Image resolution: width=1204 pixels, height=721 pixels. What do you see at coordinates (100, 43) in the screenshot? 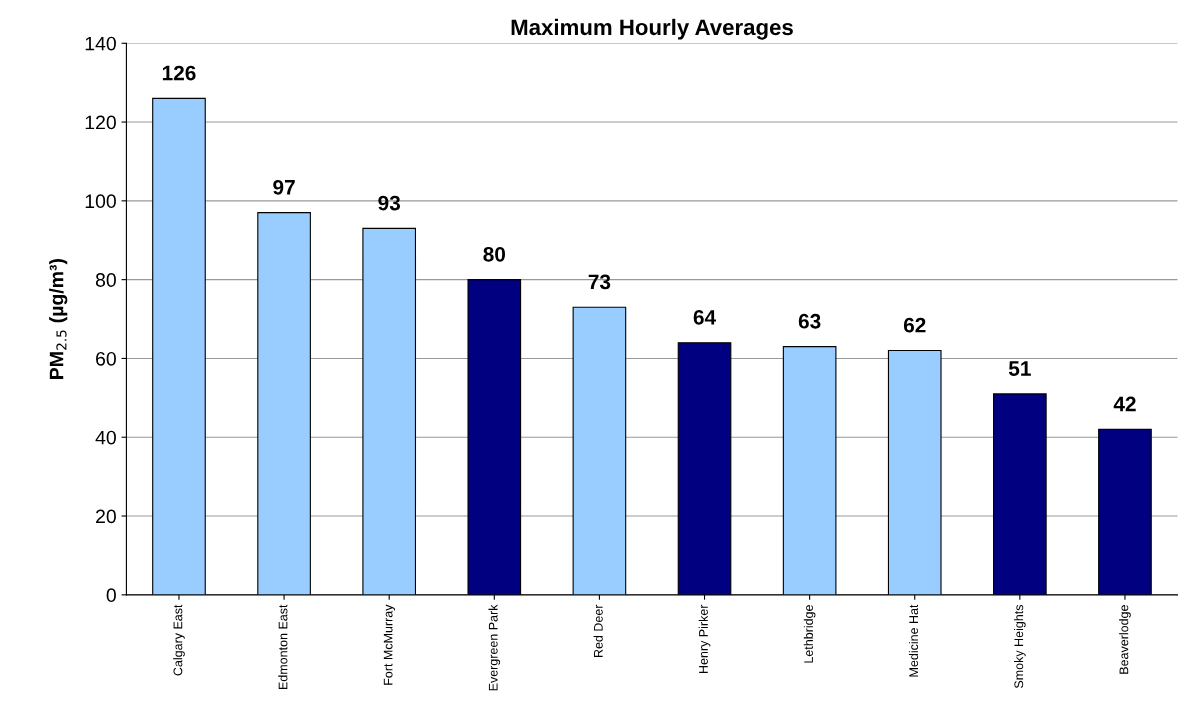
I see `y-tick-label: 140` at bounding box center [100, 43].